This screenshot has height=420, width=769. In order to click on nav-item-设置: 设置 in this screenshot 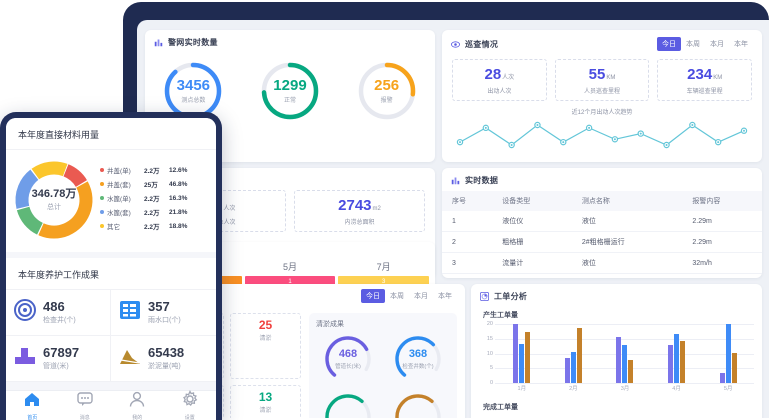, I will do `click(190, 405)`.